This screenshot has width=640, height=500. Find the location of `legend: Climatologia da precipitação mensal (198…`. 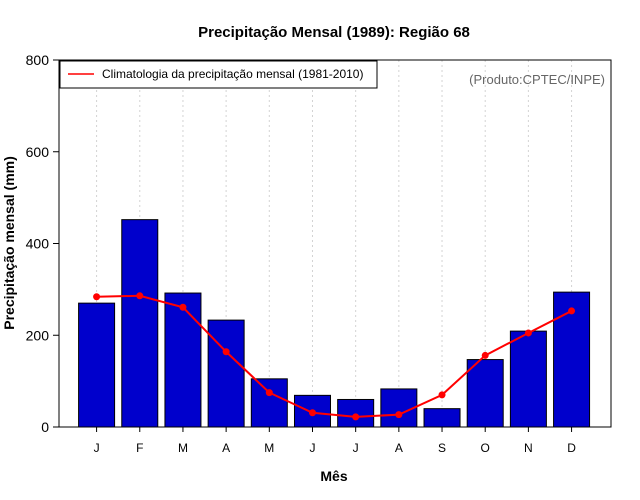

legend: Climatologia da precipitação mensal (198… is located at coordinates (218, 74).